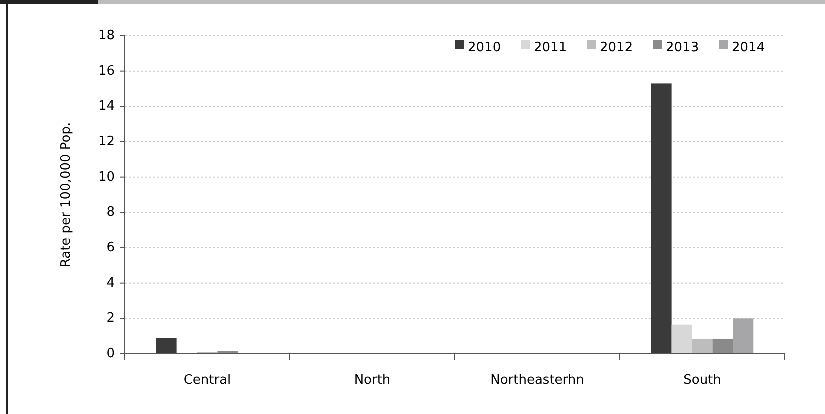 The height and width of the screenshot is (414, 825). What do you see at coordinates (110, 212) in the screenshot?
I see `y-tick-label: 8` at bounding box center [110, 212].